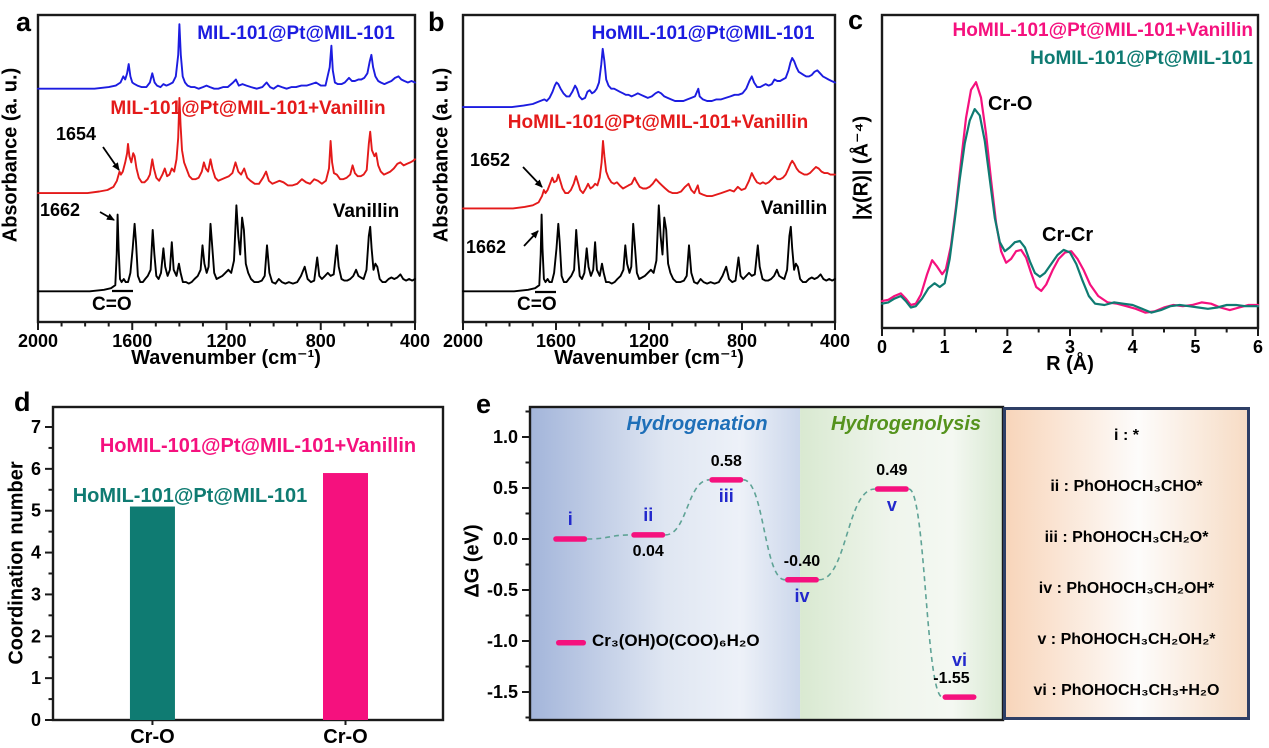  What do you see at coordinates (484, 404) in the screenshot?
I see `panel-label-e: e` at bounding box center [484, 404].